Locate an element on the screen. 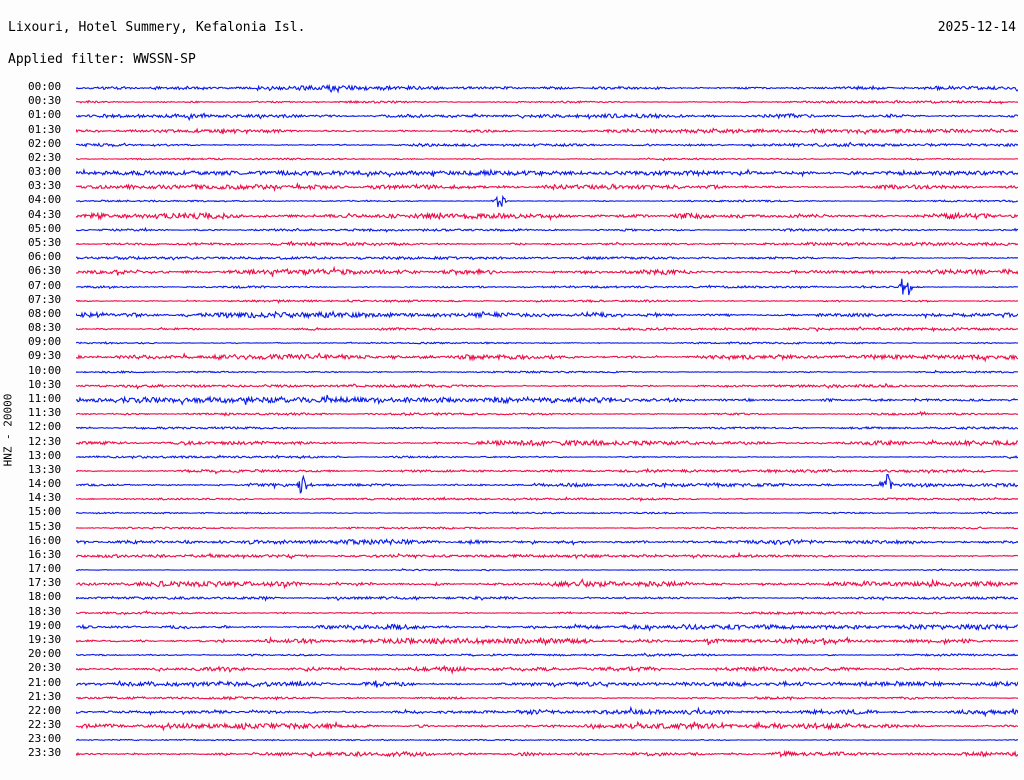  trace-row: 08:30 is located at coordinates (512, 329).